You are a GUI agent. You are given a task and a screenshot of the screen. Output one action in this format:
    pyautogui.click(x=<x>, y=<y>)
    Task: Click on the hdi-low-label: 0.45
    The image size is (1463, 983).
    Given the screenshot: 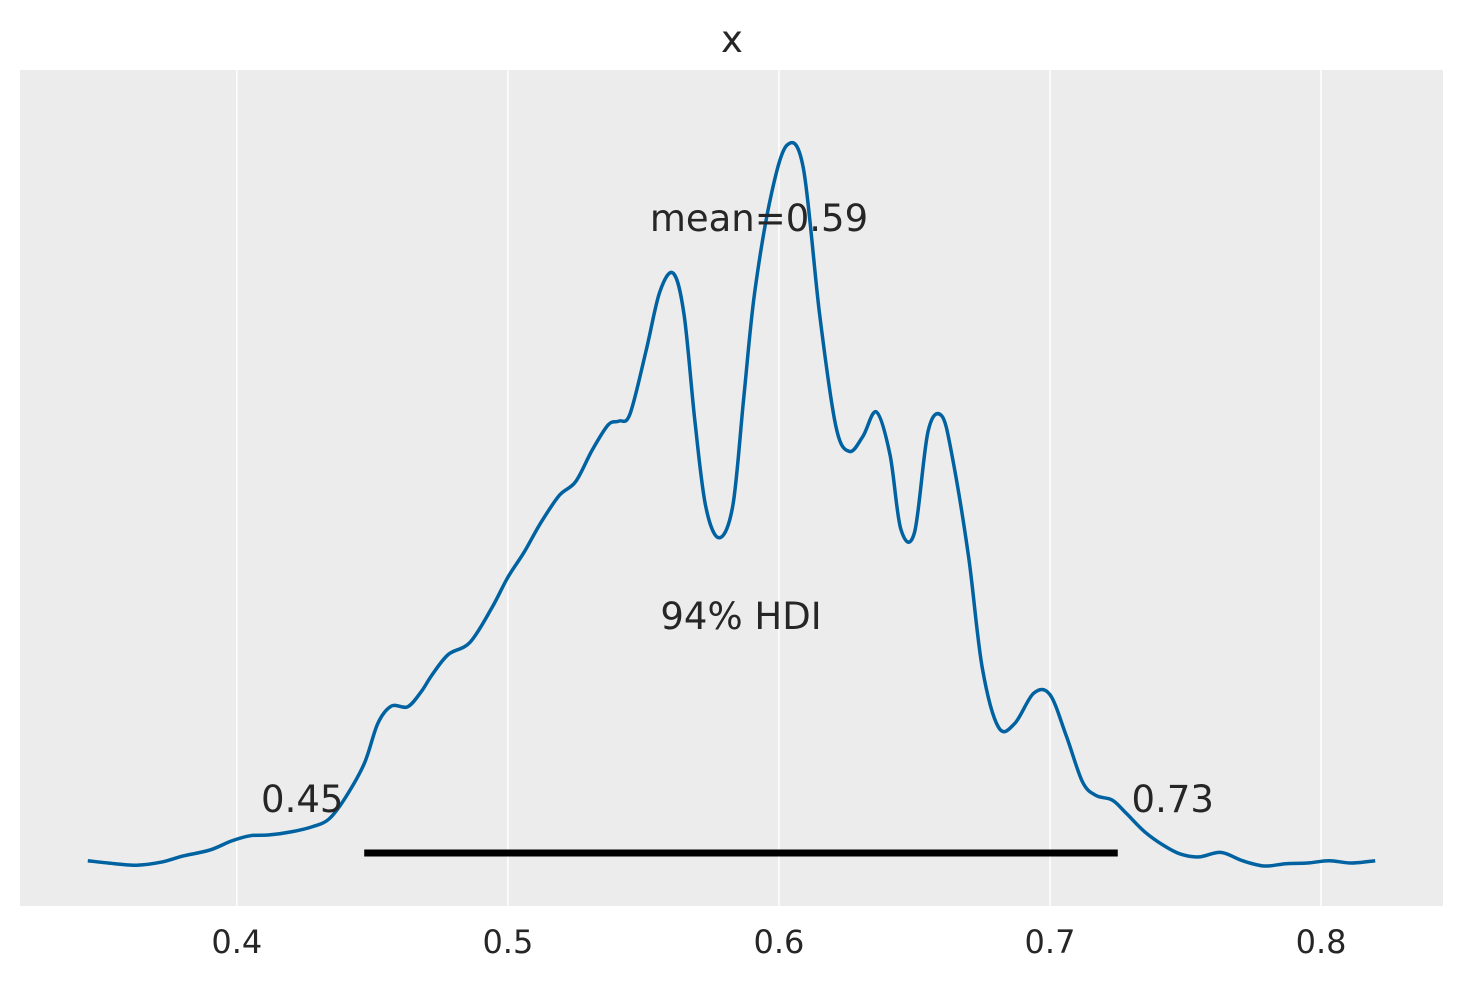 What is the action you would take?
    pyautogui.click(x=302, y=799)
    